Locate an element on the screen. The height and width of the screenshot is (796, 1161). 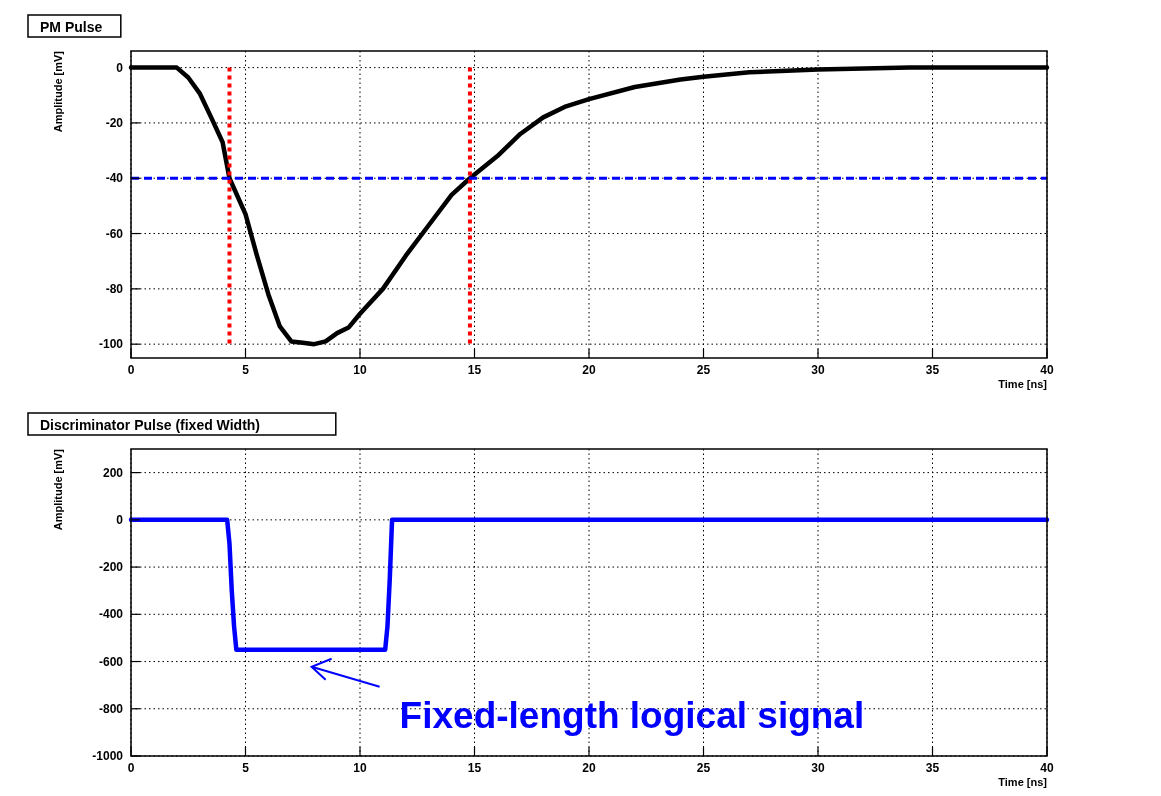
y-tick-label: -1000 is located at coordinates (108, 756).